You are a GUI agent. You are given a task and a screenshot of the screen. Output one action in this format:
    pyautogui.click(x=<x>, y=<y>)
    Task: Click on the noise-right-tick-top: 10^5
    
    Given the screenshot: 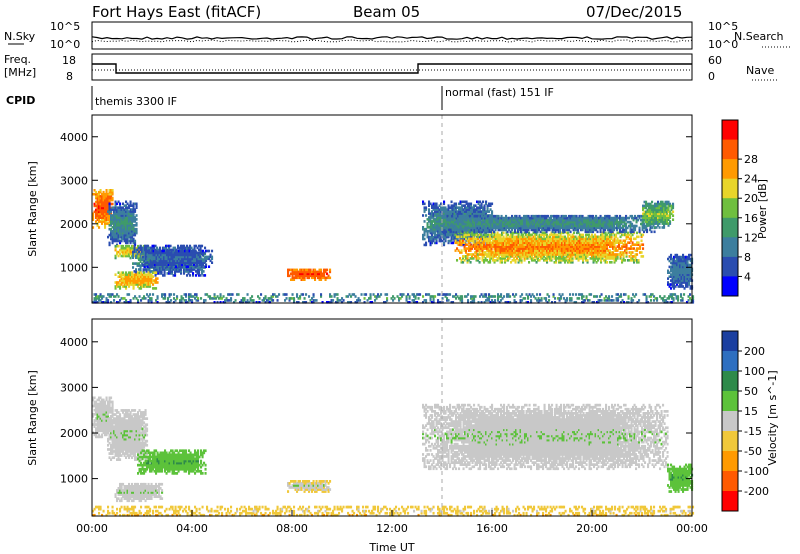 What is the action you would take?
    pyautogui.click(x=723, y=26)
    